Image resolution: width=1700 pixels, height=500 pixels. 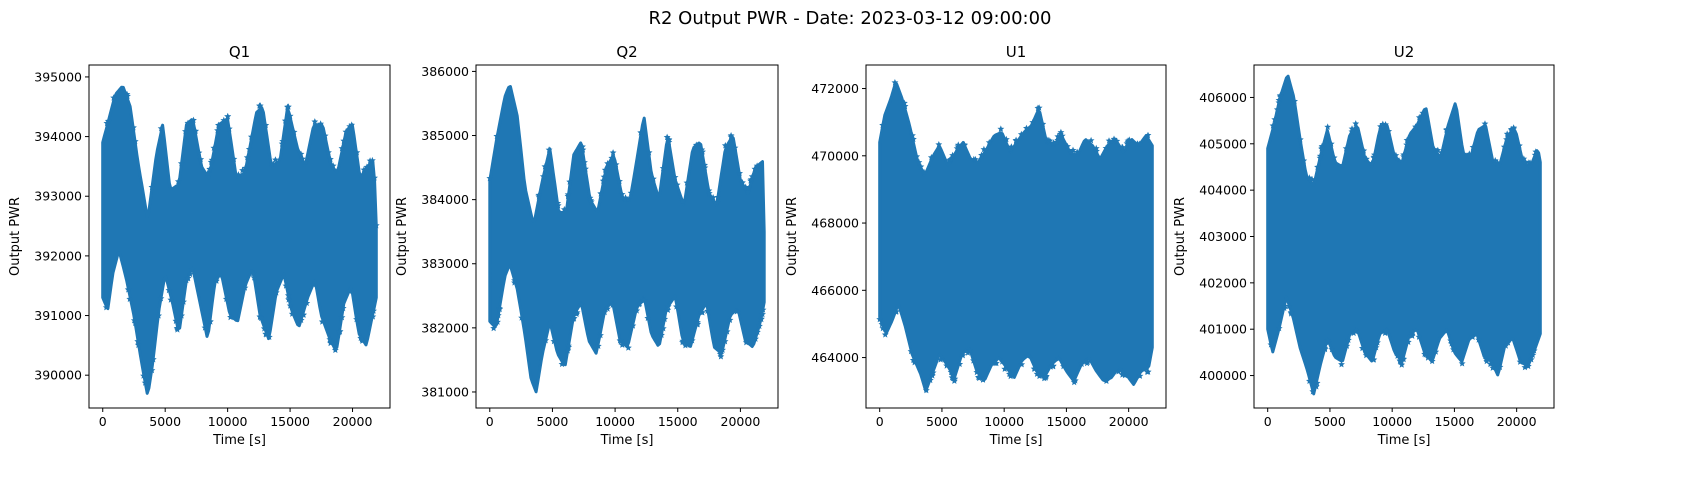 I want to click on y-tick-label: 404000, so click(x=1223, y=190).